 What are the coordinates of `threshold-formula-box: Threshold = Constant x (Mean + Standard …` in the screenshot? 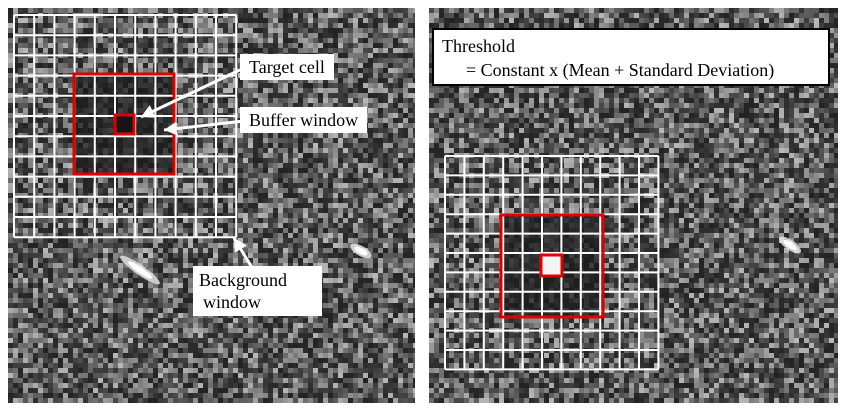 It's located at (631, 57).